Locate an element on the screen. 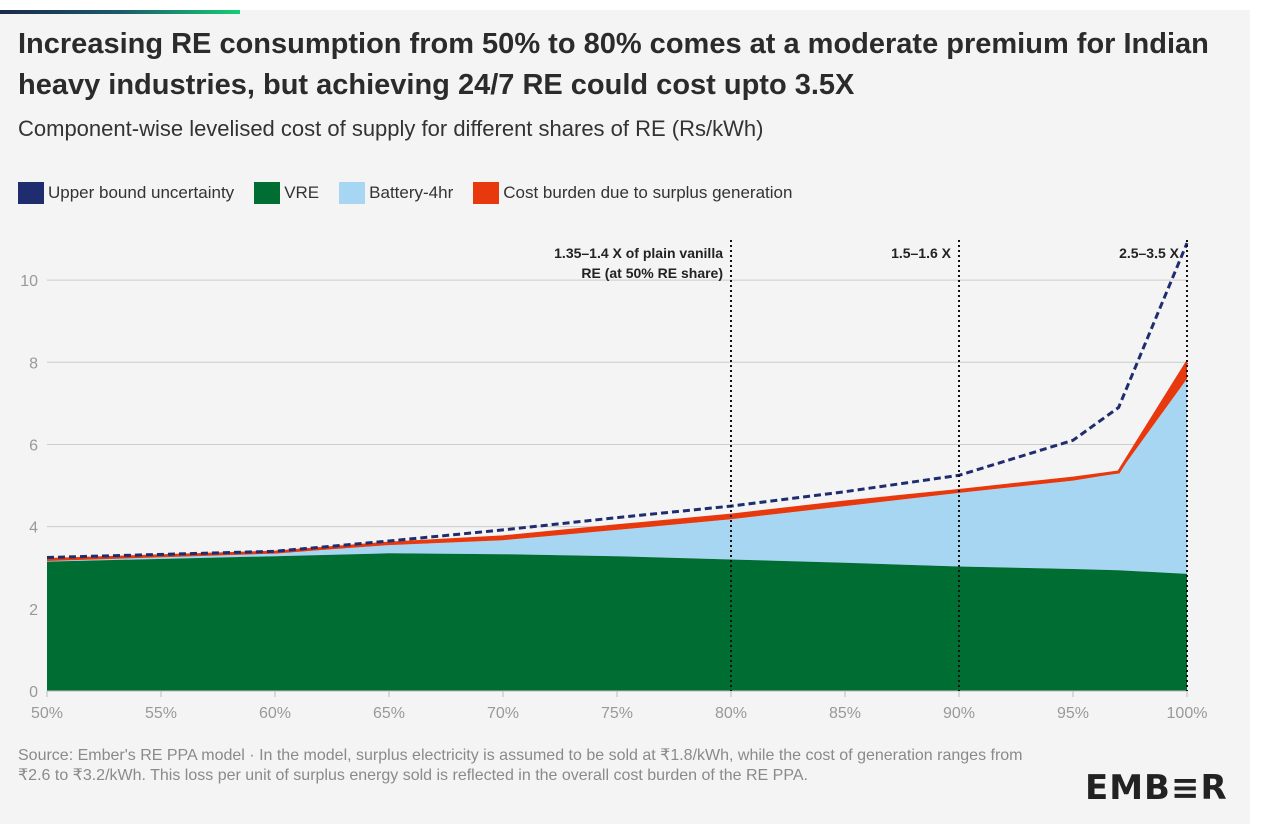  x-tick-label: 75% is located at coordinates (617, 713).